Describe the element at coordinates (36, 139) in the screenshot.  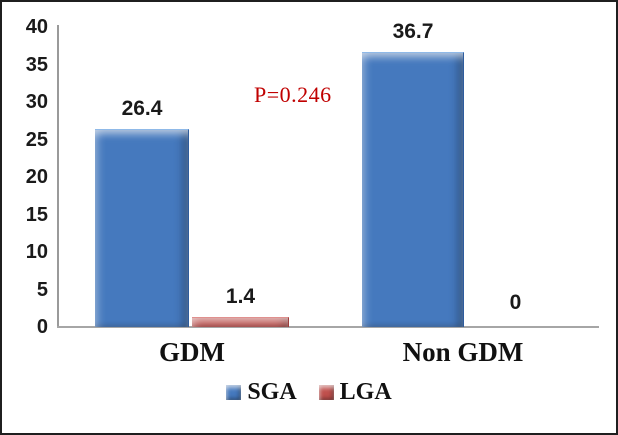
I see `y-tick-label: 25` at that location.